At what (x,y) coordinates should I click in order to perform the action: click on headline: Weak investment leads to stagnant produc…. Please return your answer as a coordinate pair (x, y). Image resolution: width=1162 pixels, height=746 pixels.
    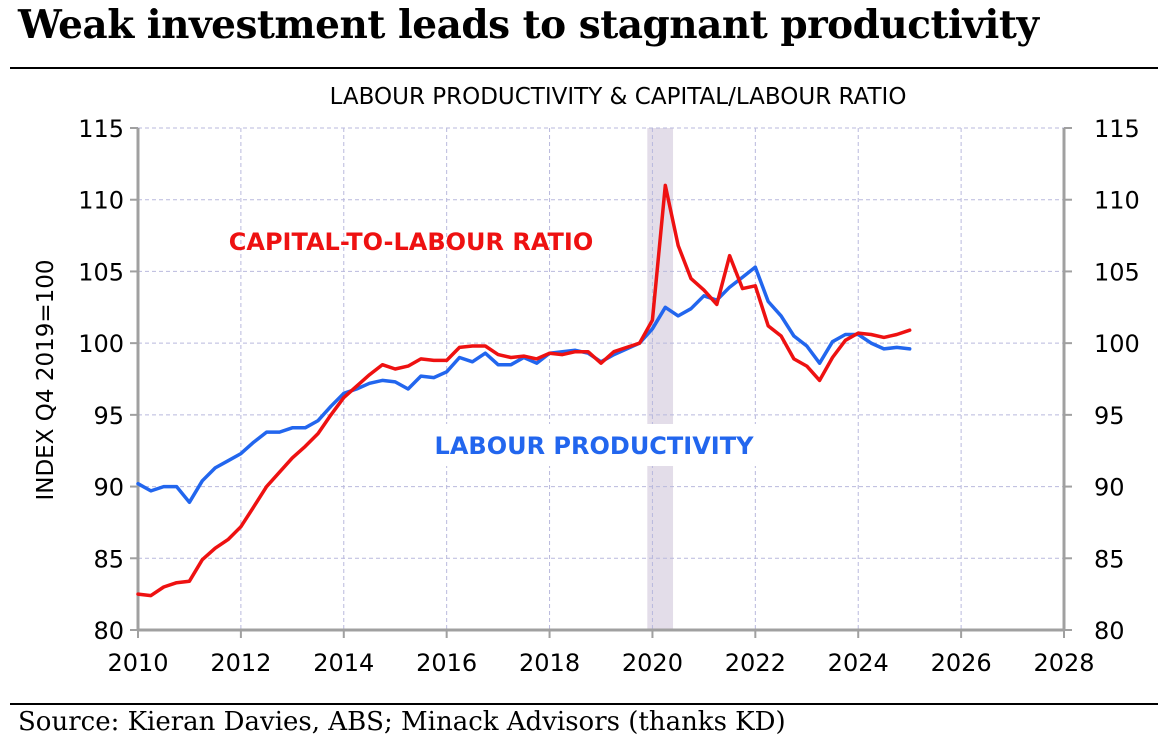
    Looking at the image, I should click on (528, 25).